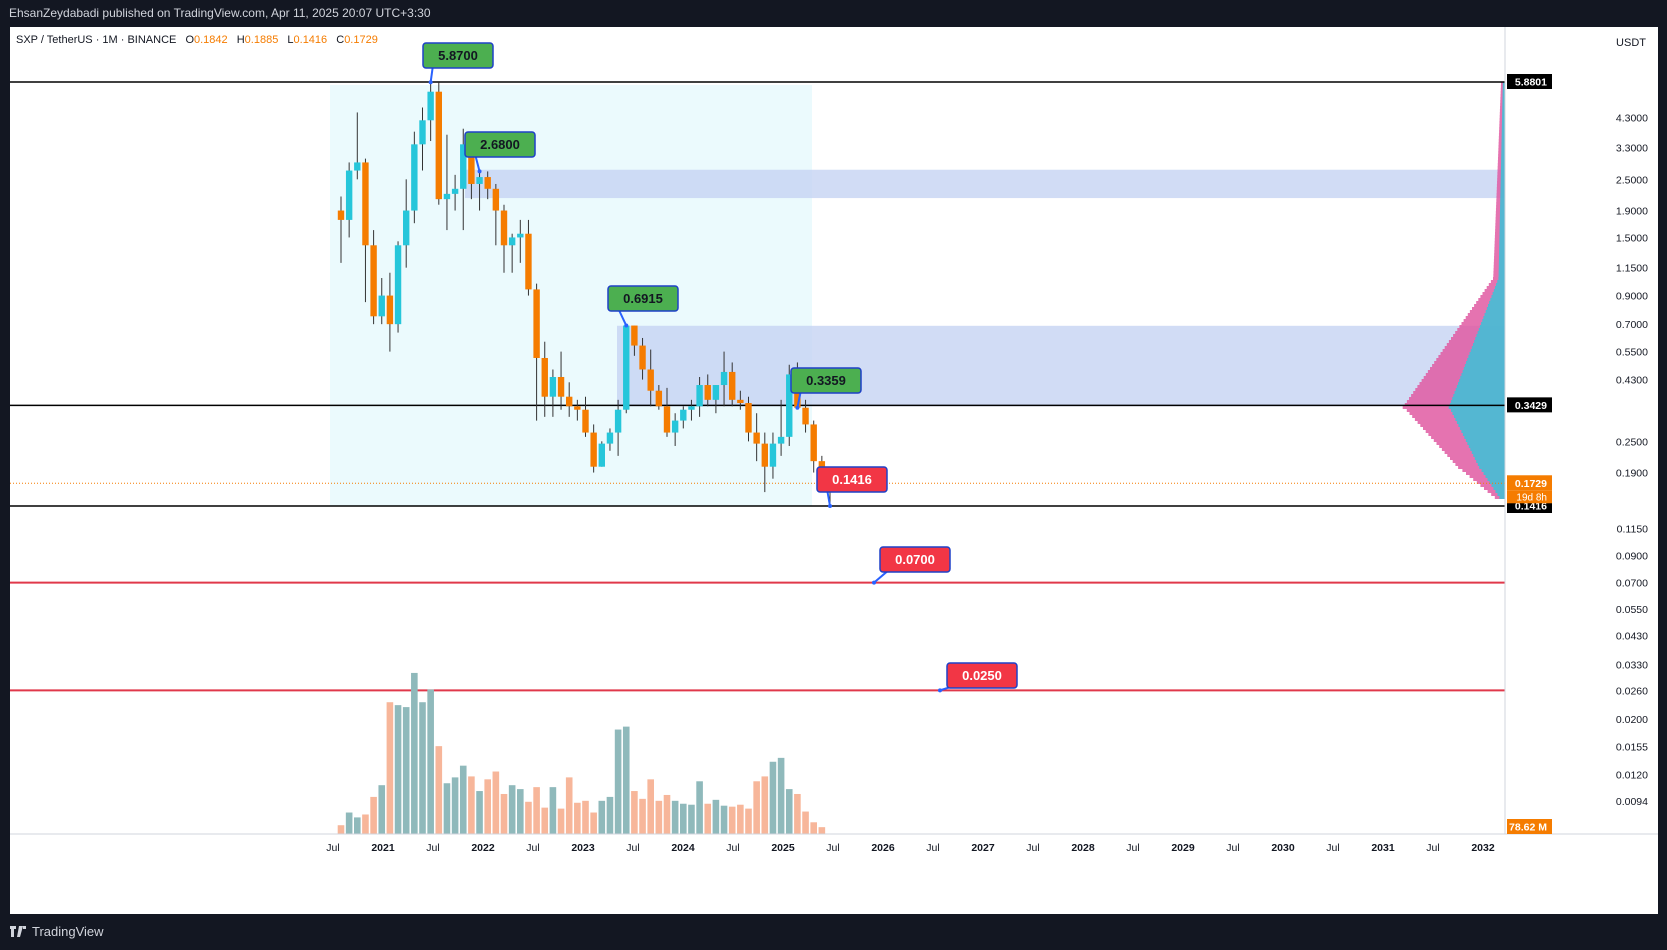 The height and width of the screenshot is (950, 1667). I want to click on time-tick-label: 2021, so click(383, 848).